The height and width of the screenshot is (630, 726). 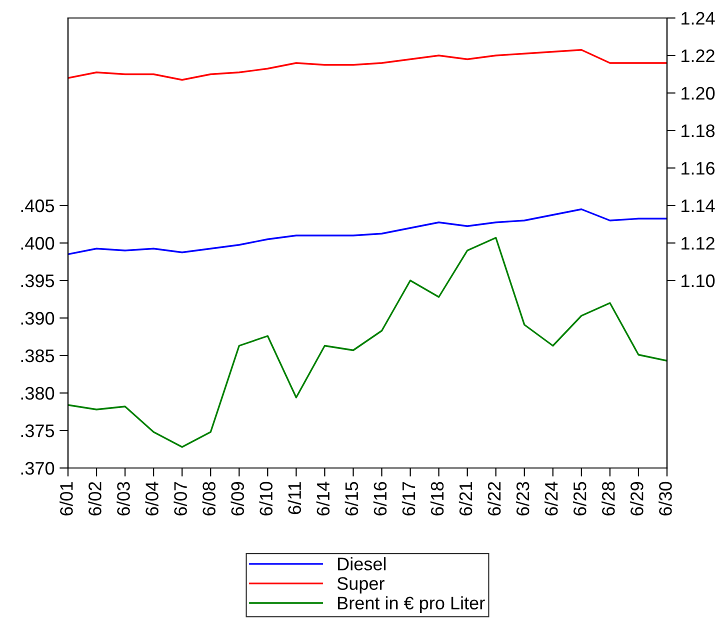 What do you see at coordinates (698, 243) in the screenshot?
I see `y2-tick-label: 1.12` at bounding box center [698, 243].